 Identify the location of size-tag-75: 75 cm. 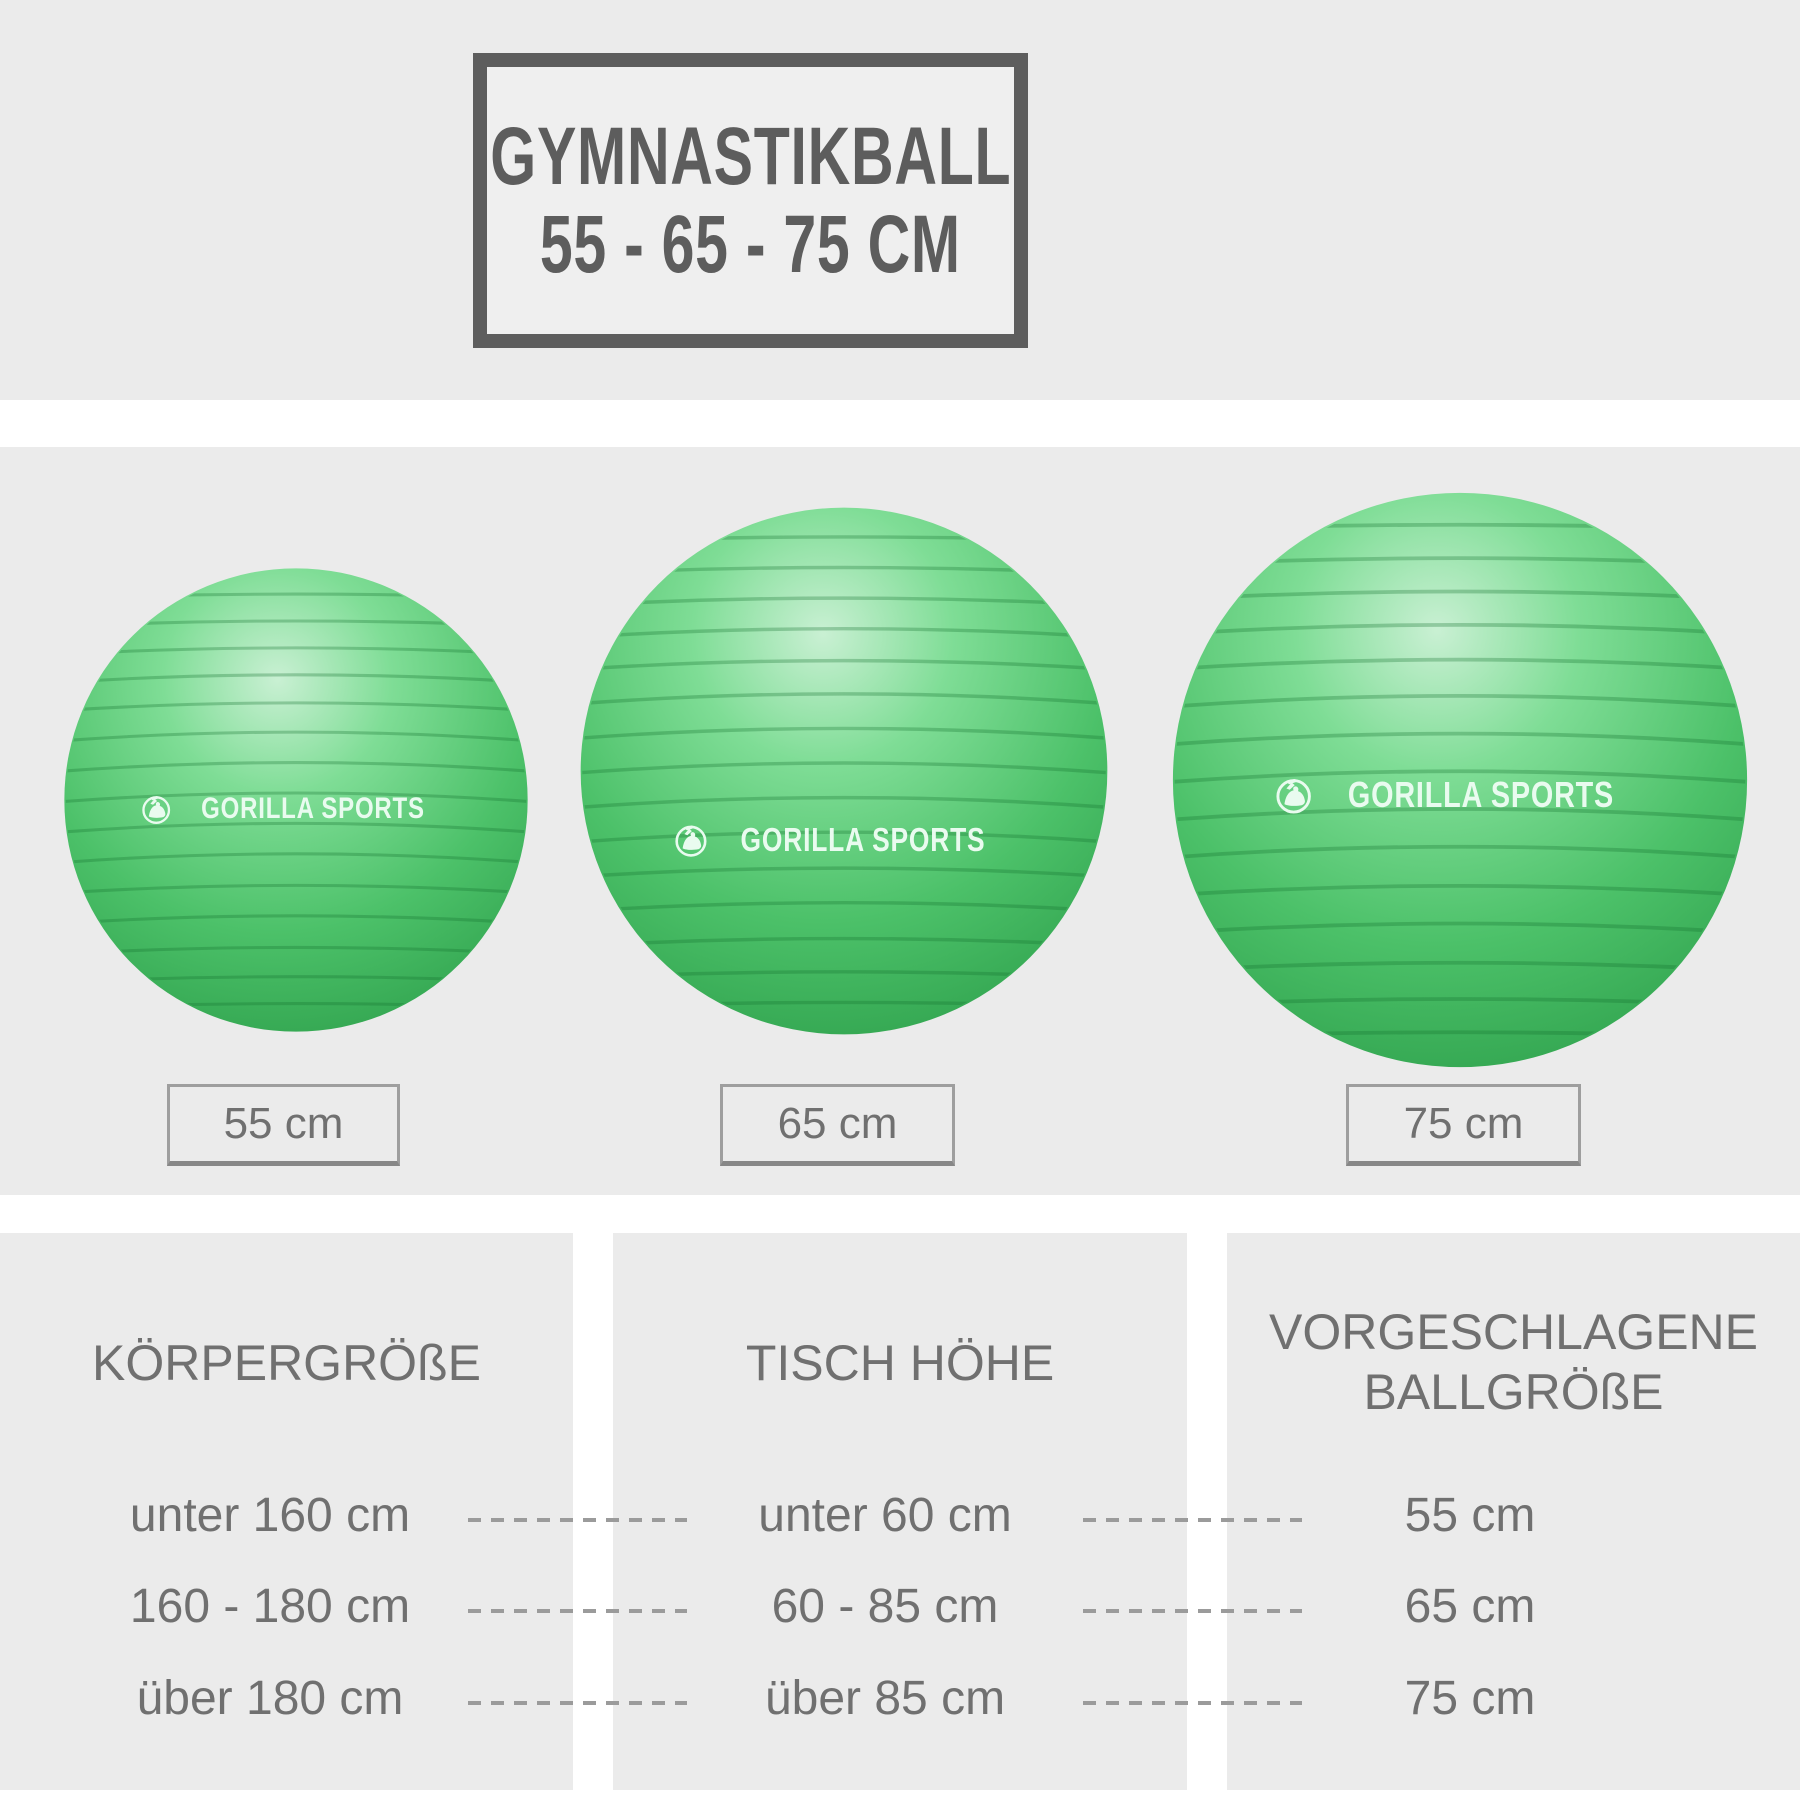
(1463, 1125).